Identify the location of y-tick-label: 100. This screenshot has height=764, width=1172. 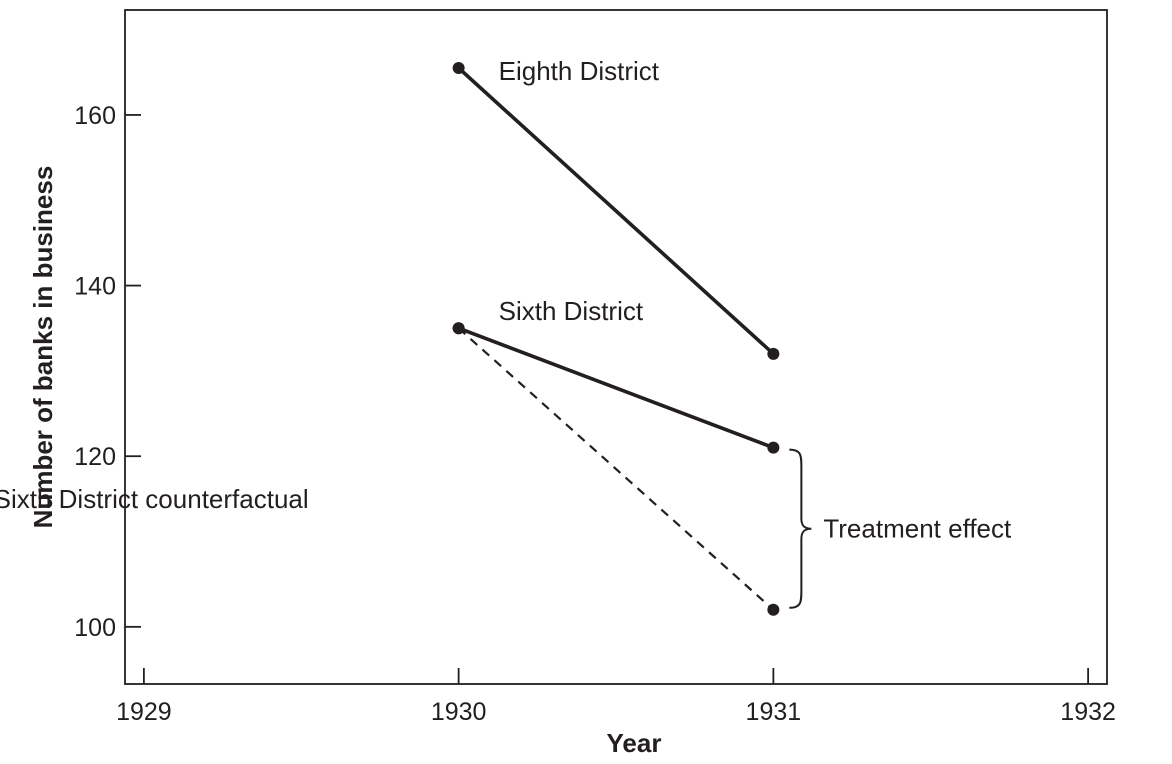
(95, 628).